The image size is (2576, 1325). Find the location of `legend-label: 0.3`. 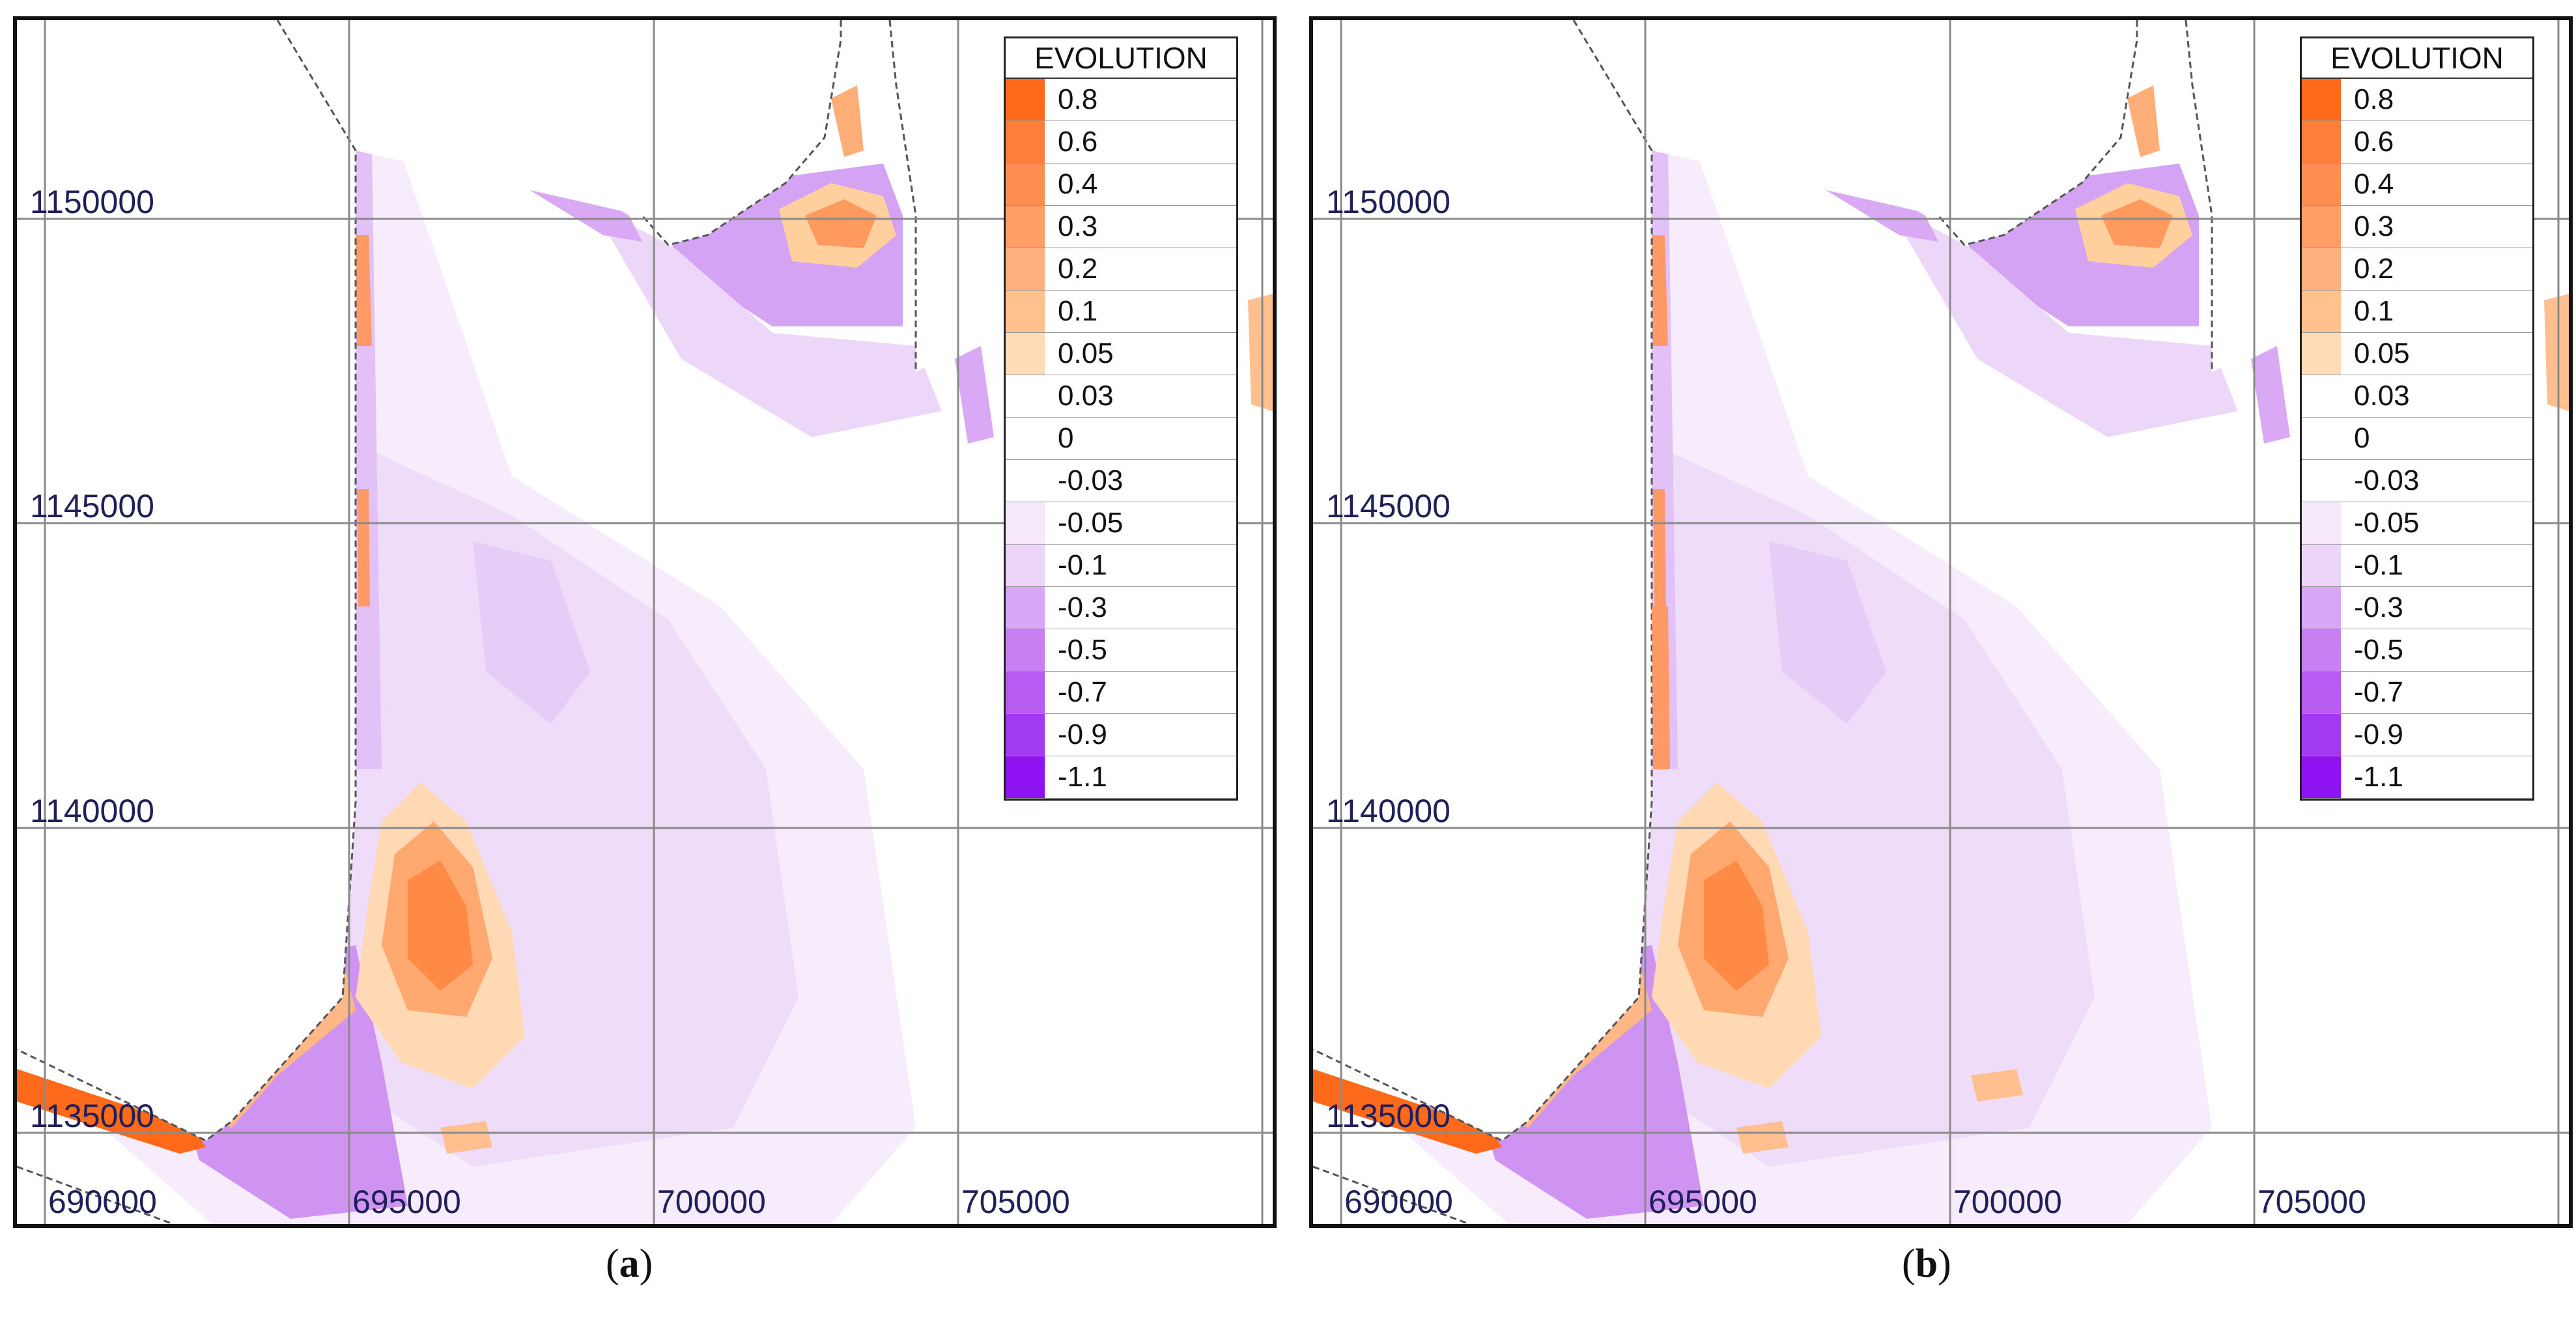

legend-label: 0.3 is located at coordinates (1078, 226).